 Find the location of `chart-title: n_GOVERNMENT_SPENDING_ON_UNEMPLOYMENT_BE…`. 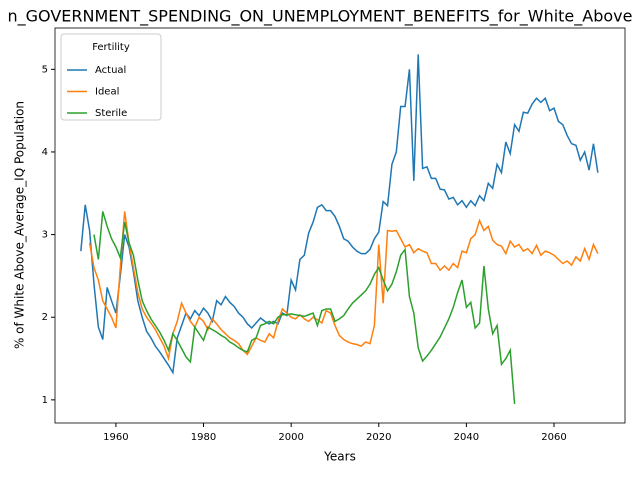

chart-title: n_GOVERNMENT_SPENDING_ON_UNEMPLOYMENT_BE… is located at coordinates (320, 17).